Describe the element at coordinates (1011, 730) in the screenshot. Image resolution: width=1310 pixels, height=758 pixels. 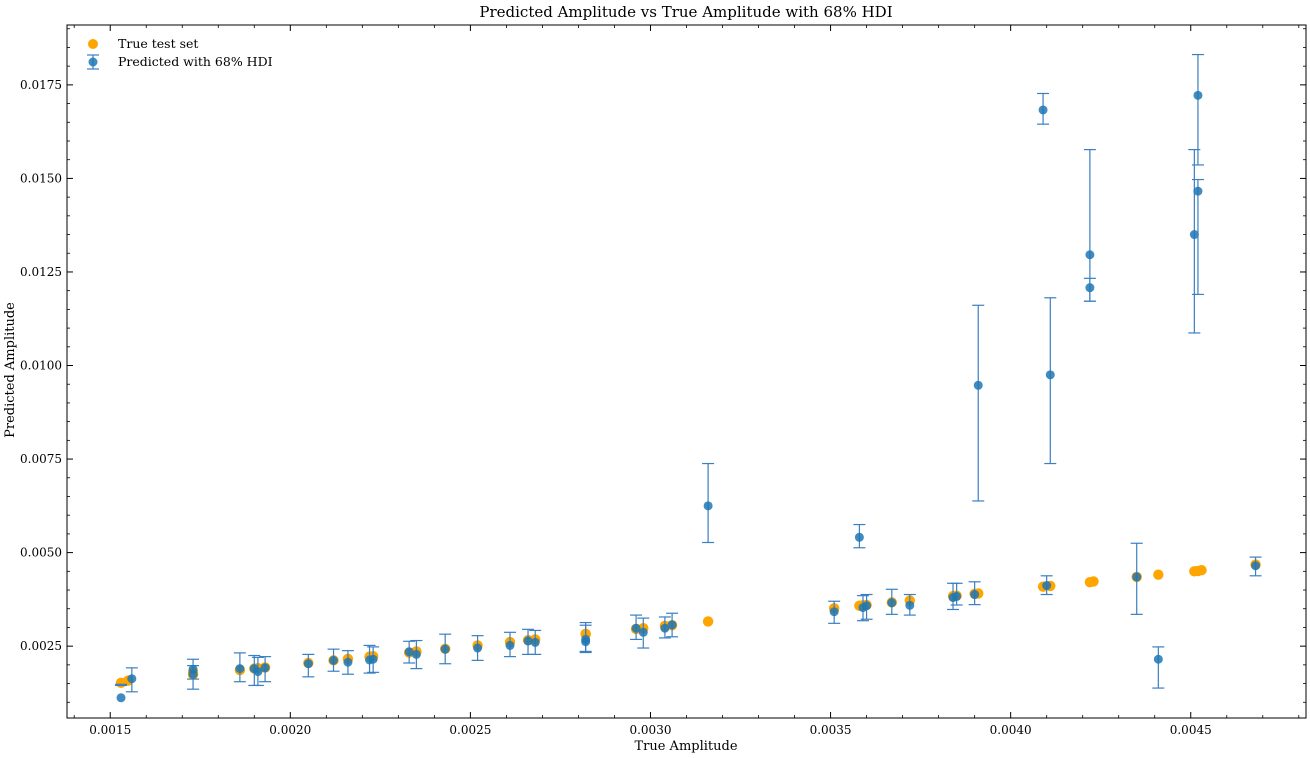
I see `x-tick-label: 0.0040` at that location.